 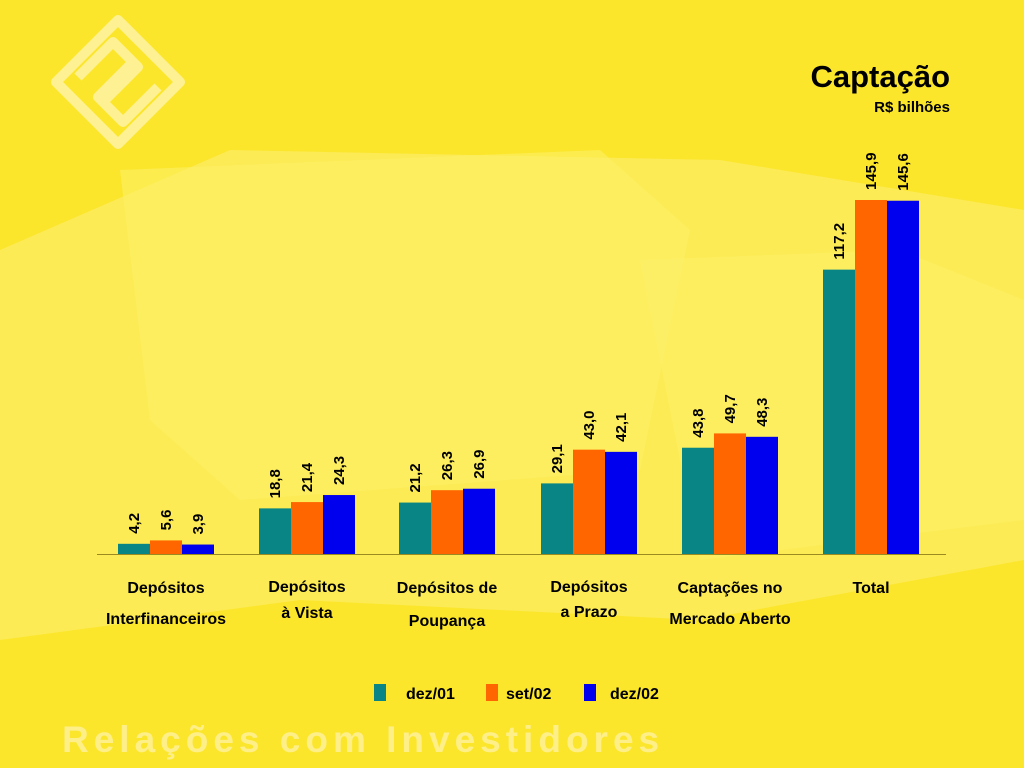 I want to click on legend-label-set-02: set/02, so click(x=528, y=694).